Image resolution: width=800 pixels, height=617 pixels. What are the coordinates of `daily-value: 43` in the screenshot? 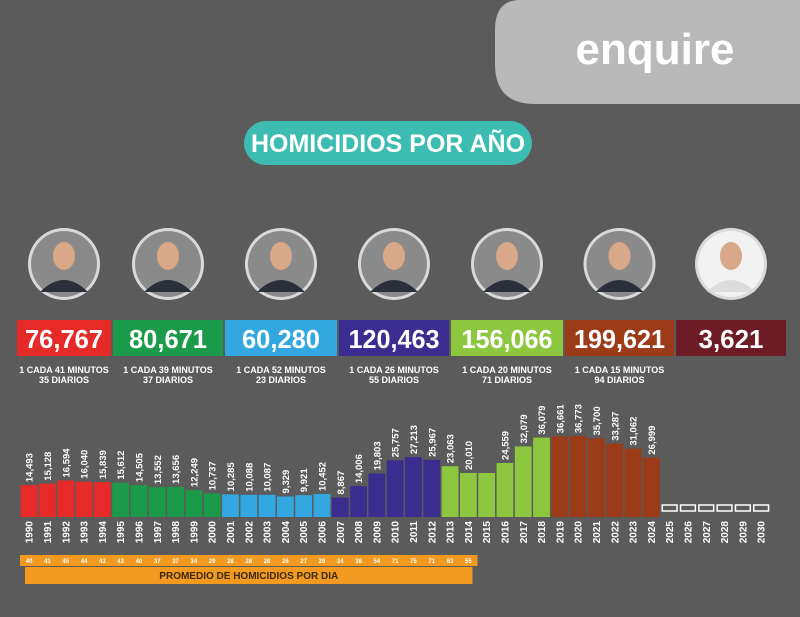 It's located at (120, 562).